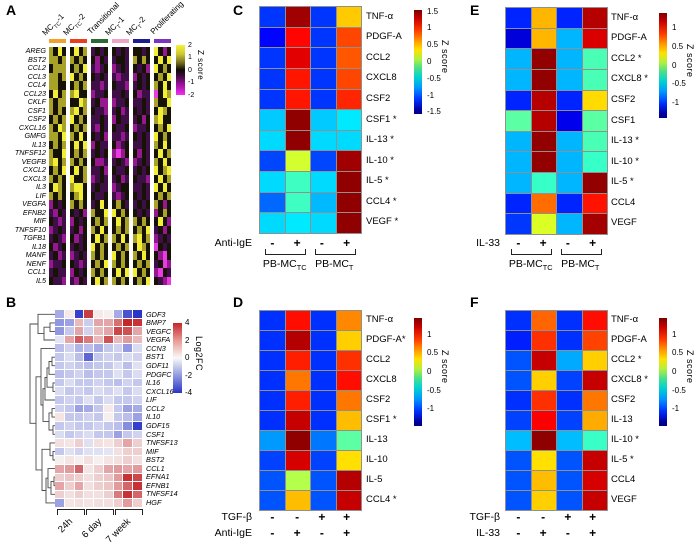  Describe the element at coordinates (334, 265) in the screenshot. I see `group-label: PB-MCT` at that location.